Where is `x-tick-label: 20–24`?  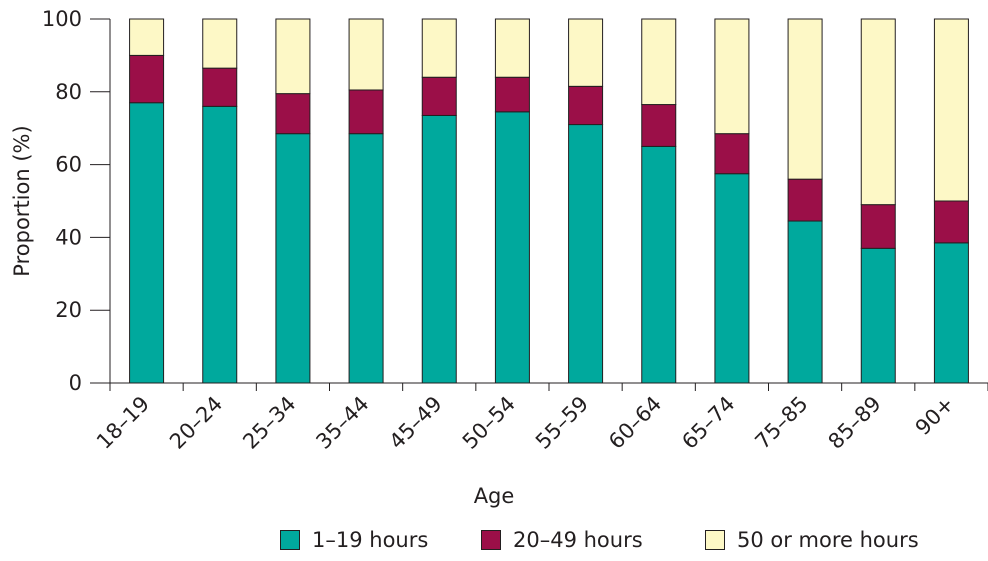 x-tick-label: 20–24 is located at coordinates (196, 423).